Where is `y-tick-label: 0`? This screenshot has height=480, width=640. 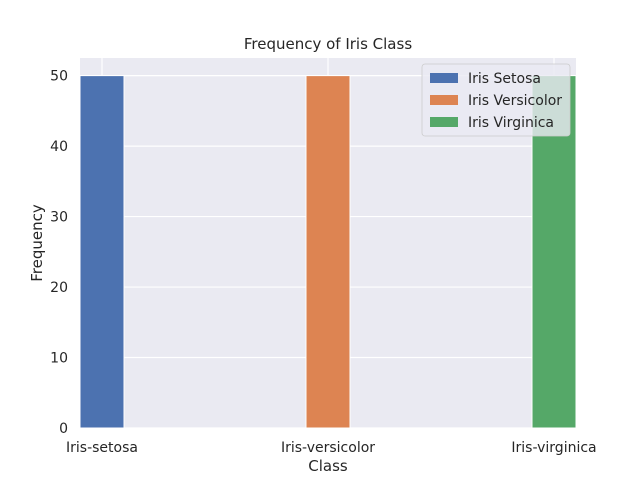
y-tick-label: 0 is located at coordinates (63, 429).